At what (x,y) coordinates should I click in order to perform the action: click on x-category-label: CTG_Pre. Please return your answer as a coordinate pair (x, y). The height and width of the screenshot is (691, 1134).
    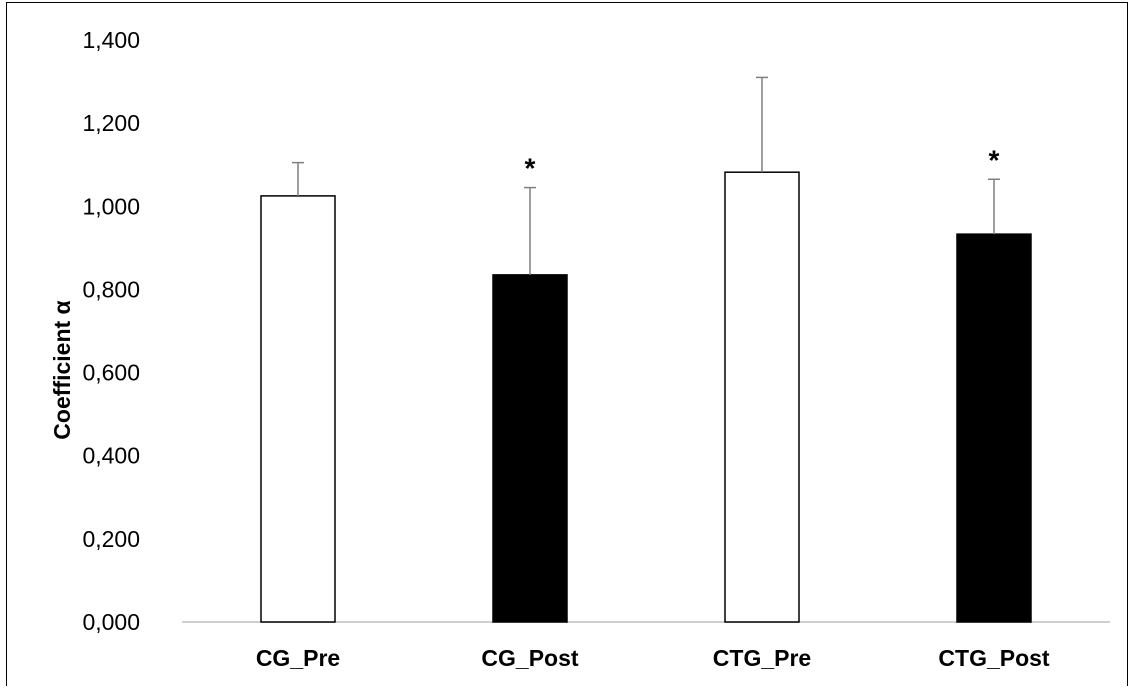
    Looking at the image, I should click on (762, 658).